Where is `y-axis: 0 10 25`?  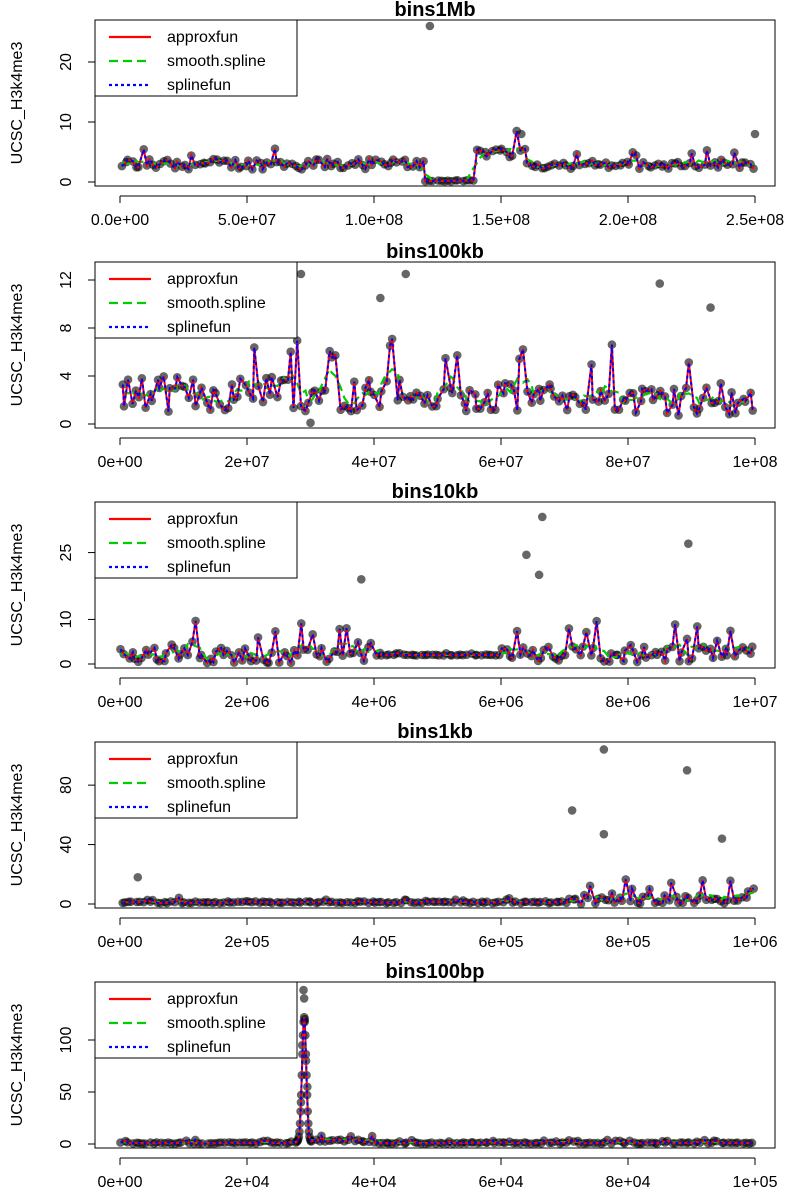 y-axis: 0 10 25 is located at coordinates (77, 606).